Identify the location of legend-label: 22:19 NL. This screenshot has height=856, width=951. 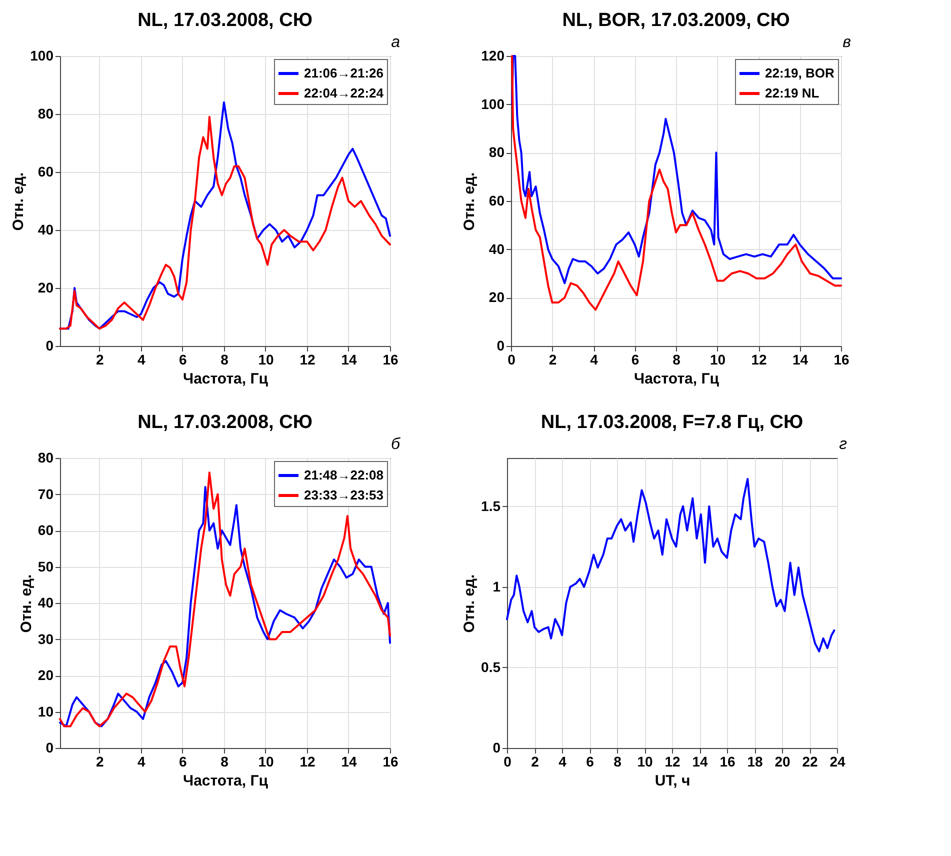
(792, 93).